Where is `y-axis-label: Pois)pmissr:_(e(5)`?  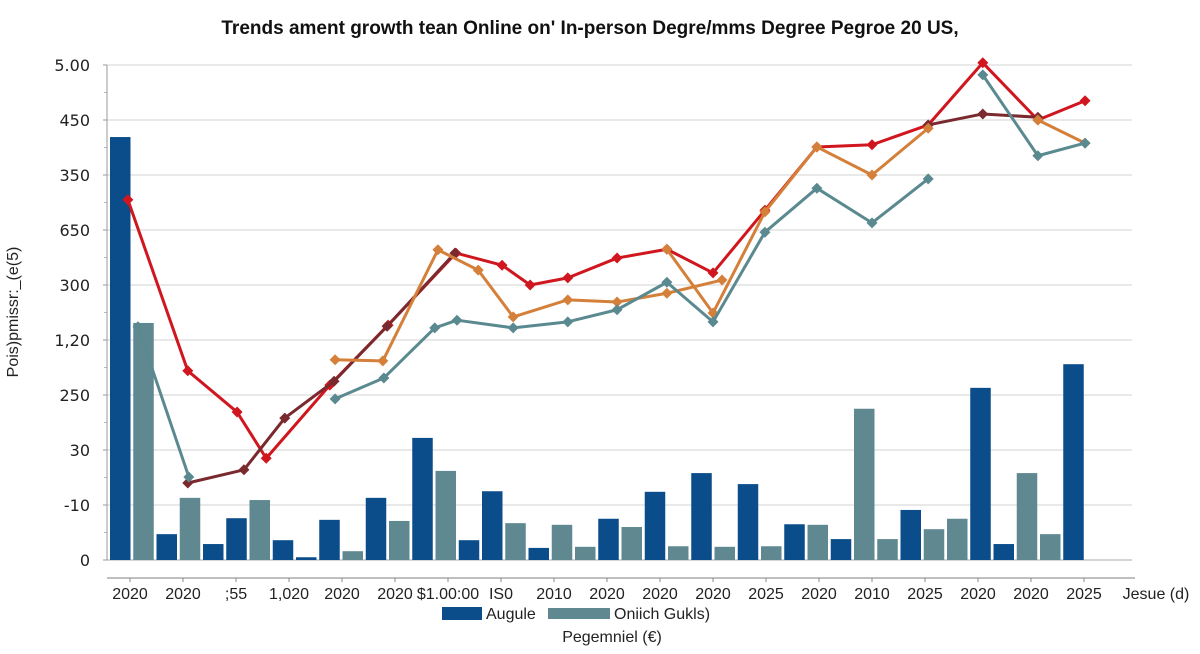
y-axis-label: Pois)pmissr:_(e(5) is located at coordinates (13, 312).